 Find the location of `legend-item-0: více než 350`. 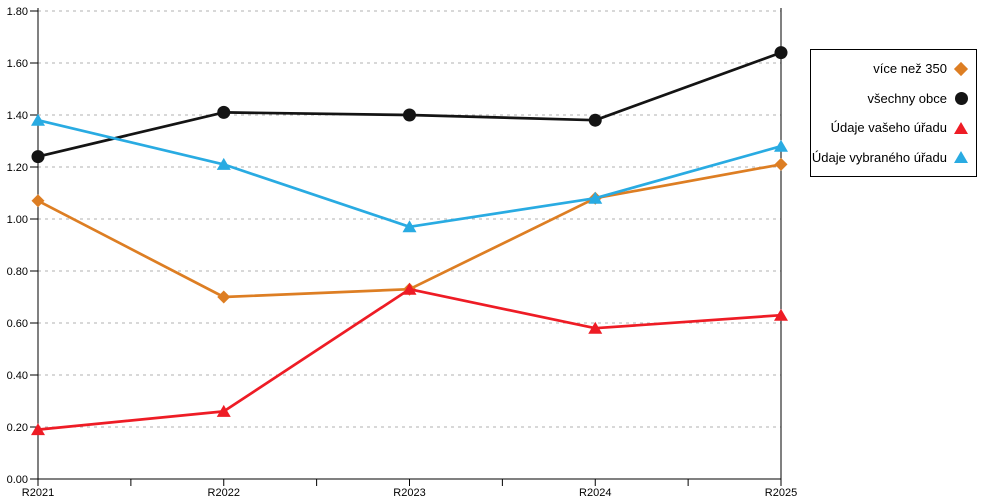

legend-item-0: více než 350 is located at coordinates (892, 69).